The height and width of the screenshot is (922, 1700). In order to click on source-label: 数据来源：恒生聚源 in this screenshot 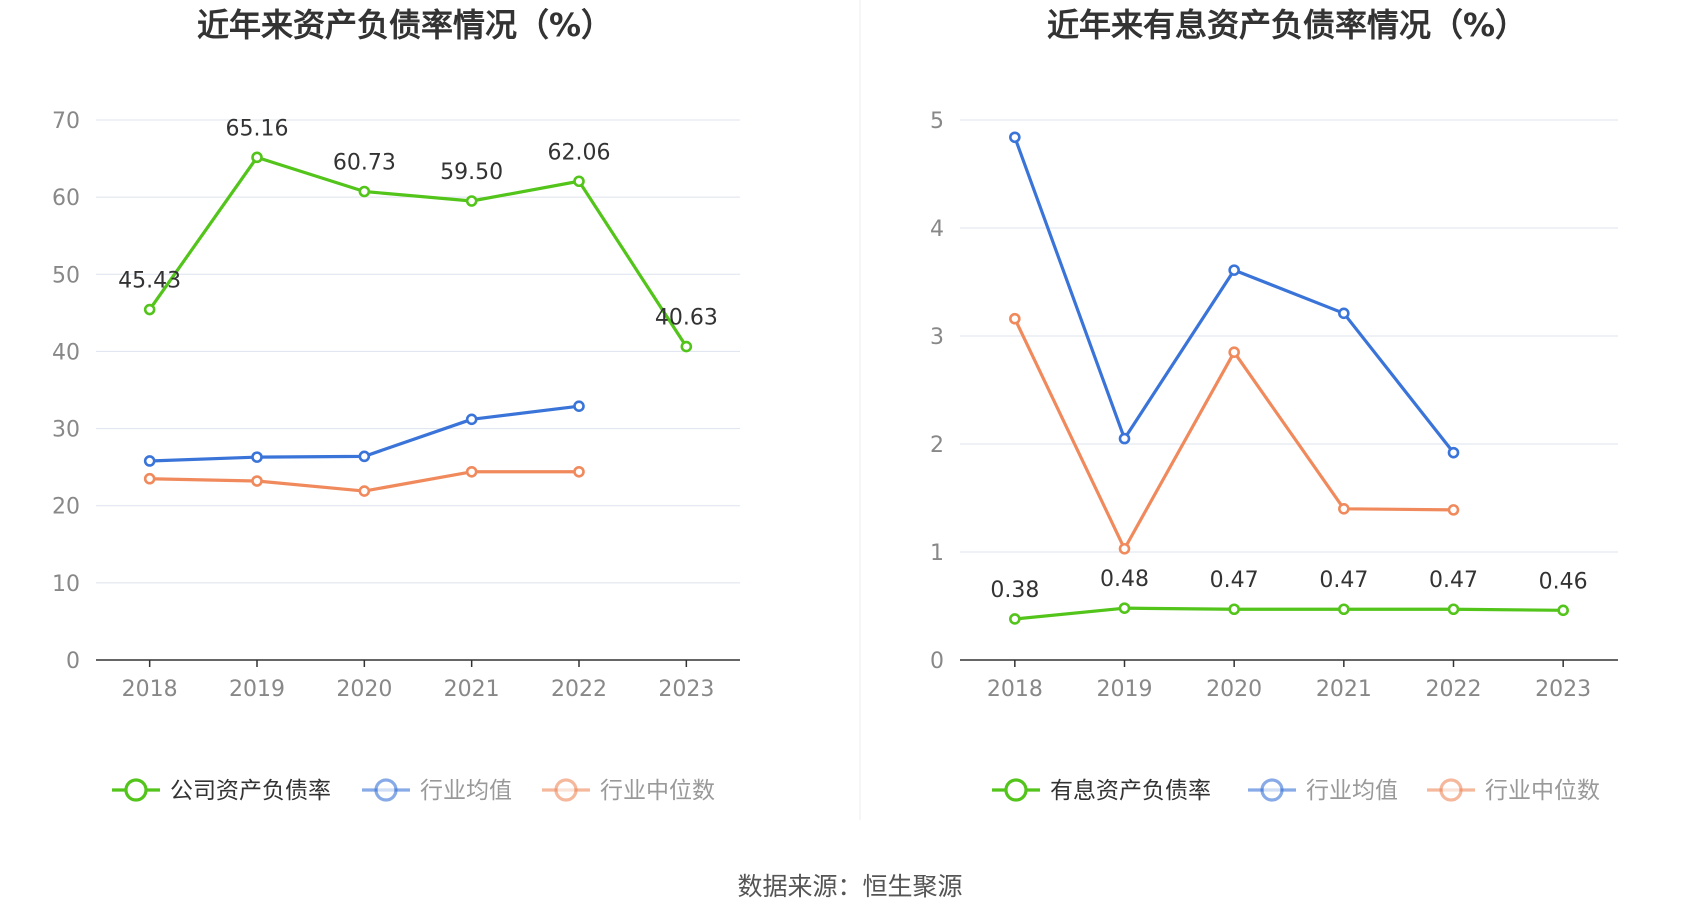, I will do `click(849, 886)`.